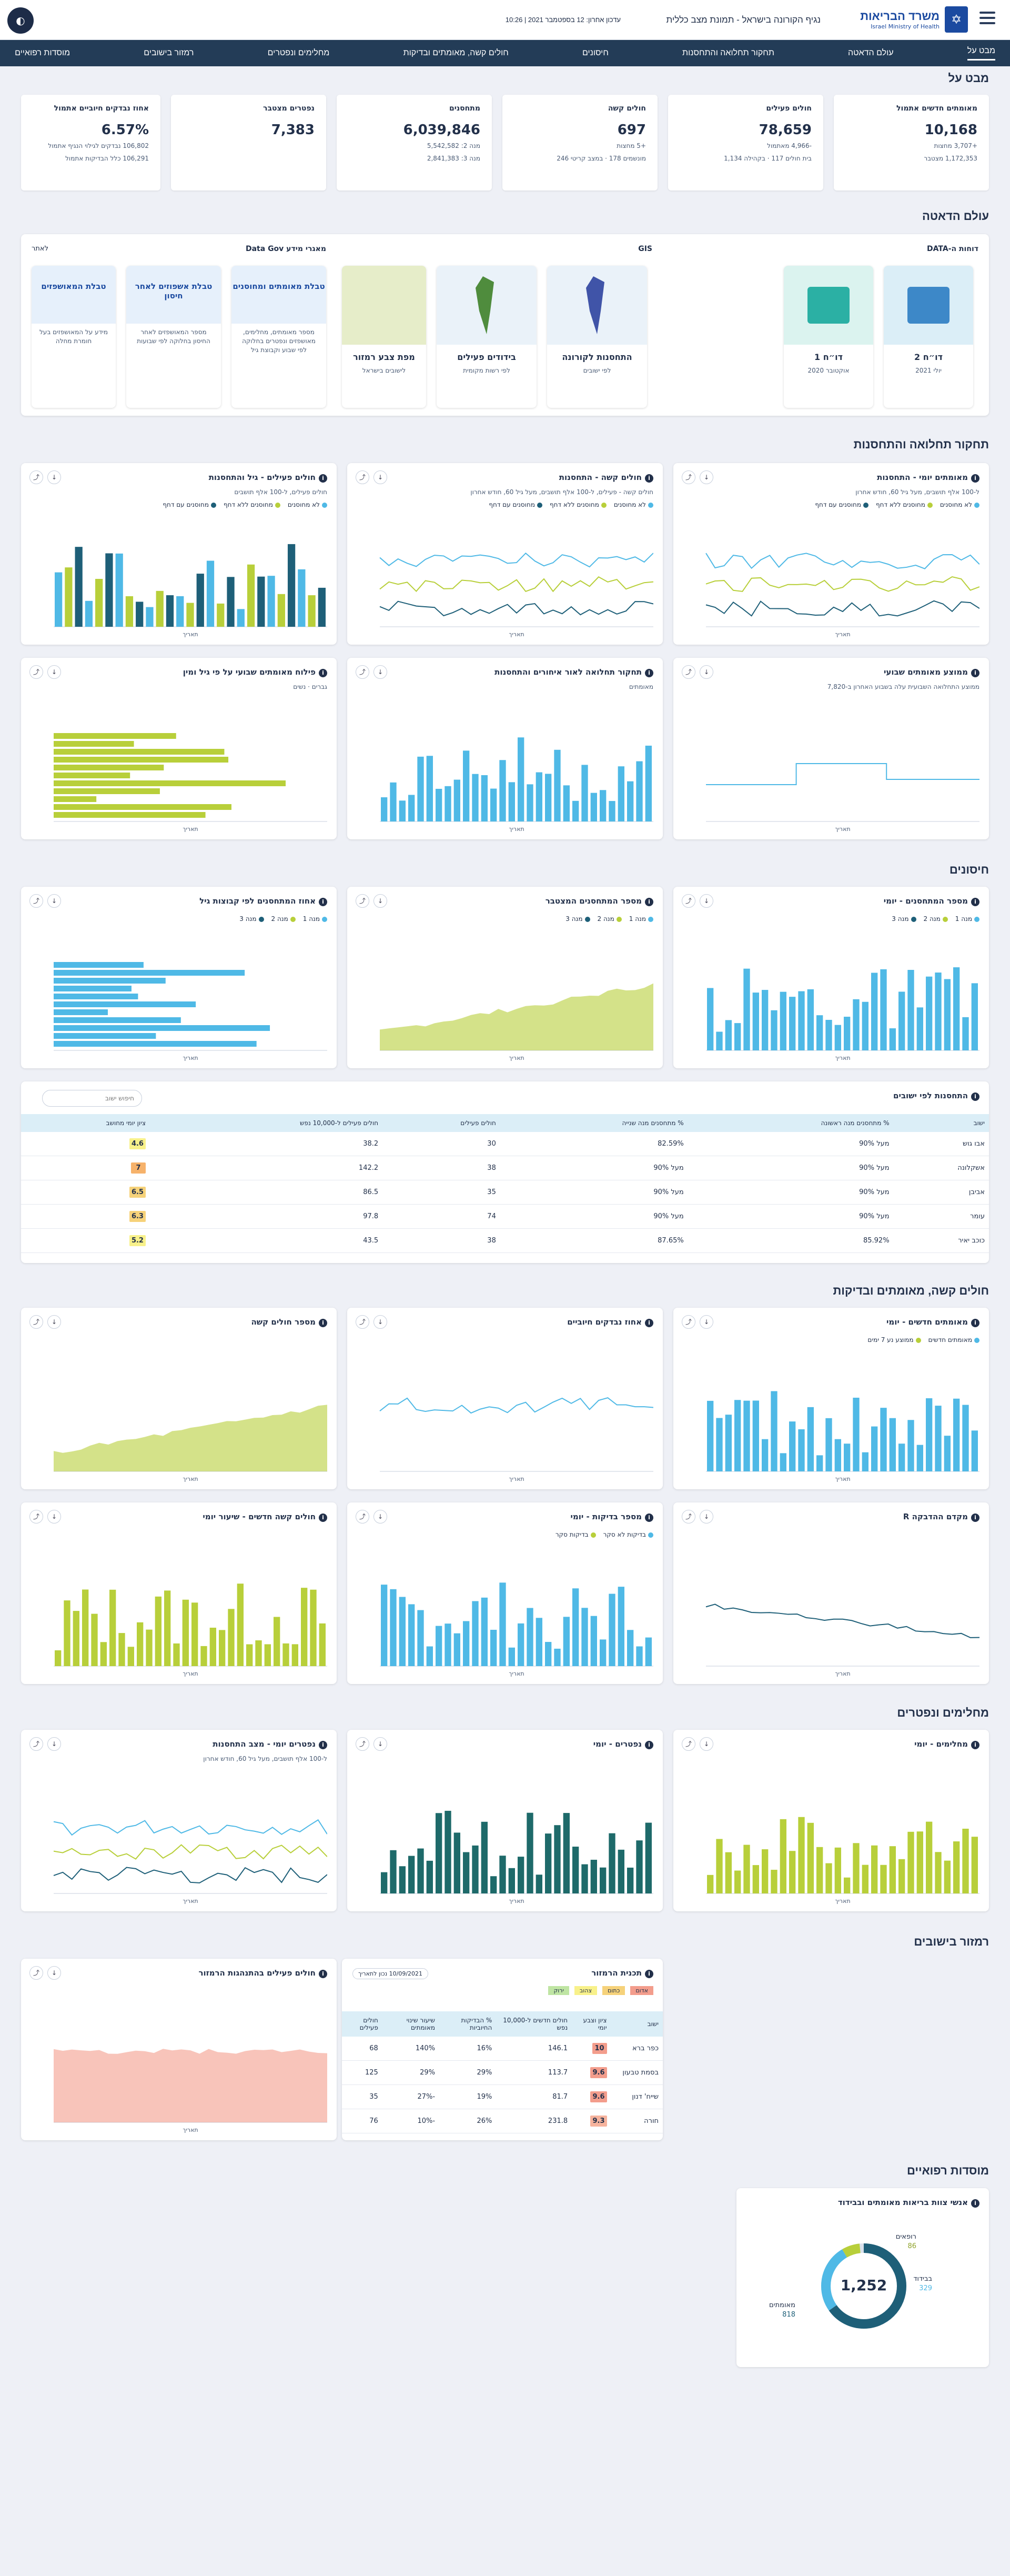 The height and width of the screenshot is (2576, 1010). Describe the element at coordinates (928, 337) in the screenshot. I see `doc-card-2: דו״ח 2 יולי 2021` at that location.